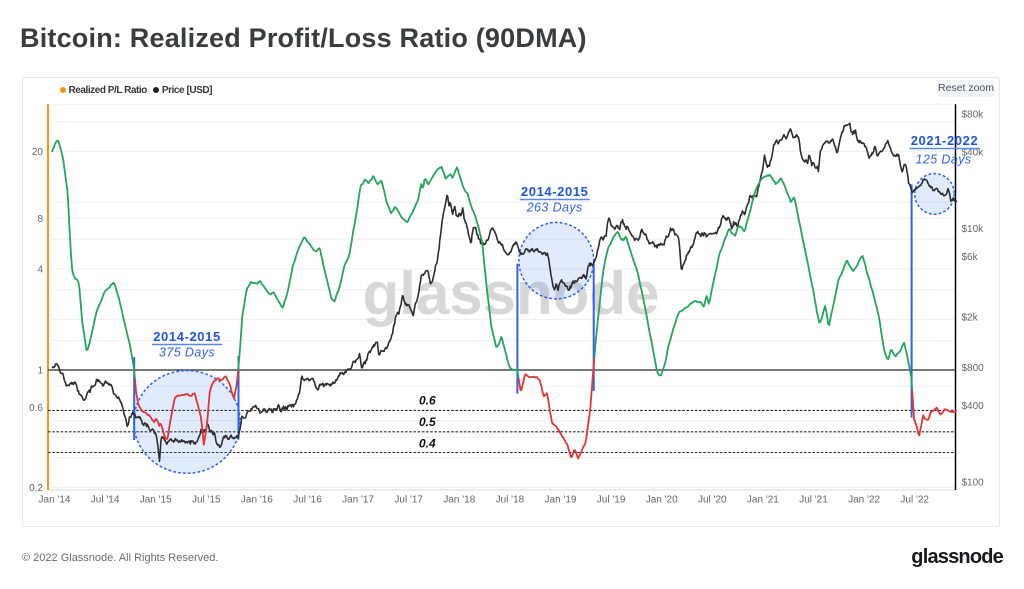 The width and height of the screenshot is (1024, 589). What do you see at coordinates (561, 500) in the screenshot?
I see `svg-text: Jan '19` at bounding box center [561, 500].